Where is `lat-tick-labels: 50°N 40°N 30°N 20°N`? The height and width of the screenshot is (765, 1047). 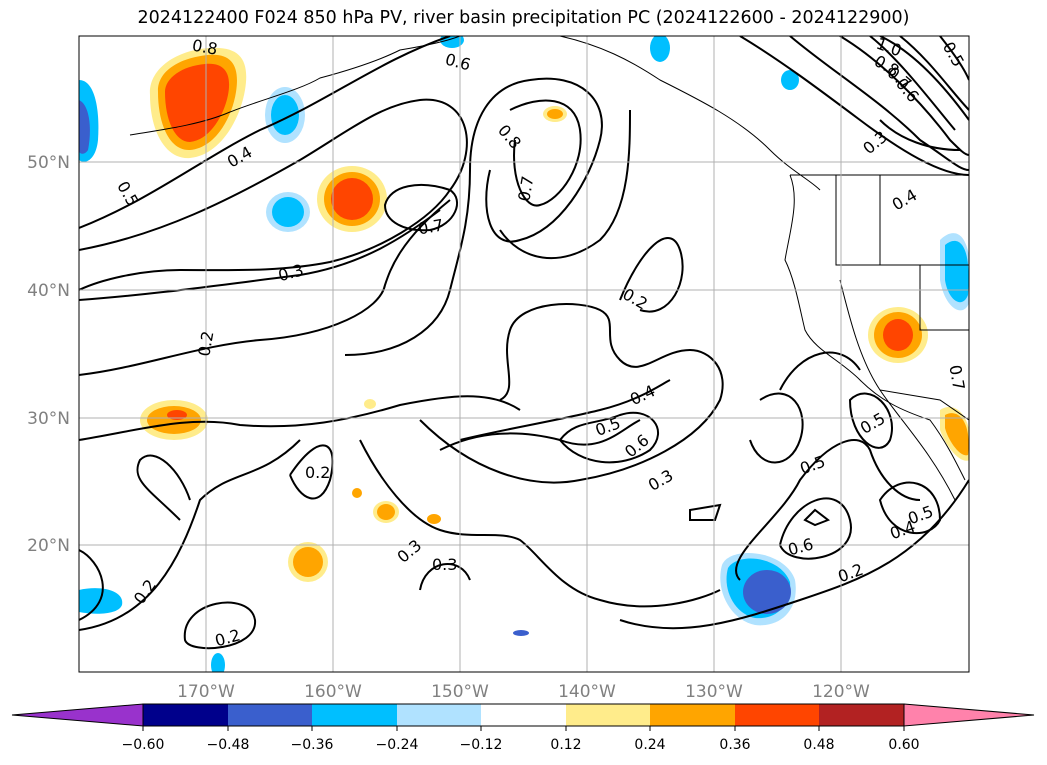
lat-tick-labels: 50°N 40°N 30°N 20°N is located at coordinates (48, 354).